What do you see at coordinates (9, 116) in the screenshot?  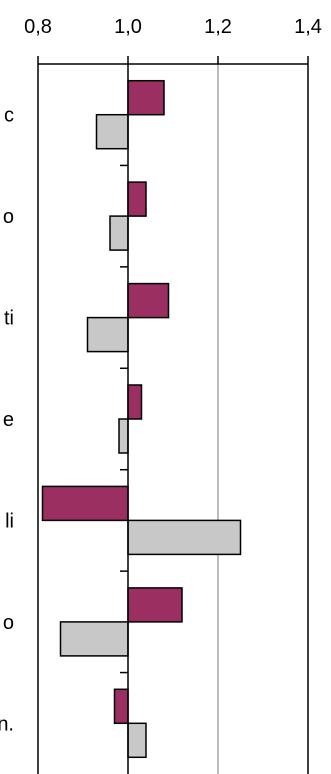 I see `category-label: c` at bounding box center [9, 116].